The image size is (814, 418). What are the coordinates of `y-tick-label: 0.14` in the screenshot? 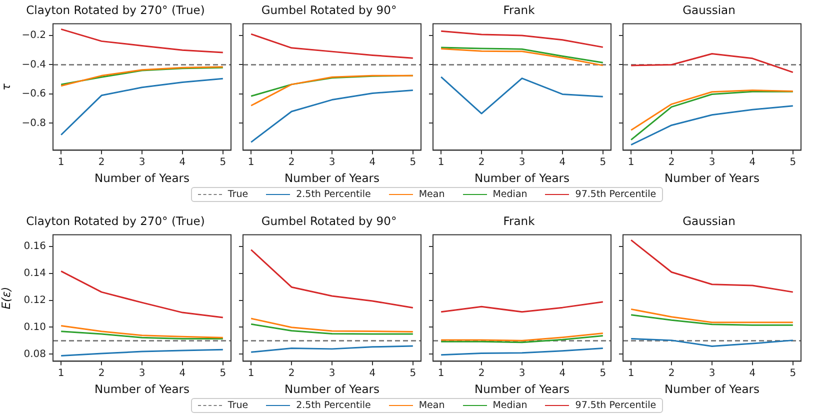 It's located at (35, 273).